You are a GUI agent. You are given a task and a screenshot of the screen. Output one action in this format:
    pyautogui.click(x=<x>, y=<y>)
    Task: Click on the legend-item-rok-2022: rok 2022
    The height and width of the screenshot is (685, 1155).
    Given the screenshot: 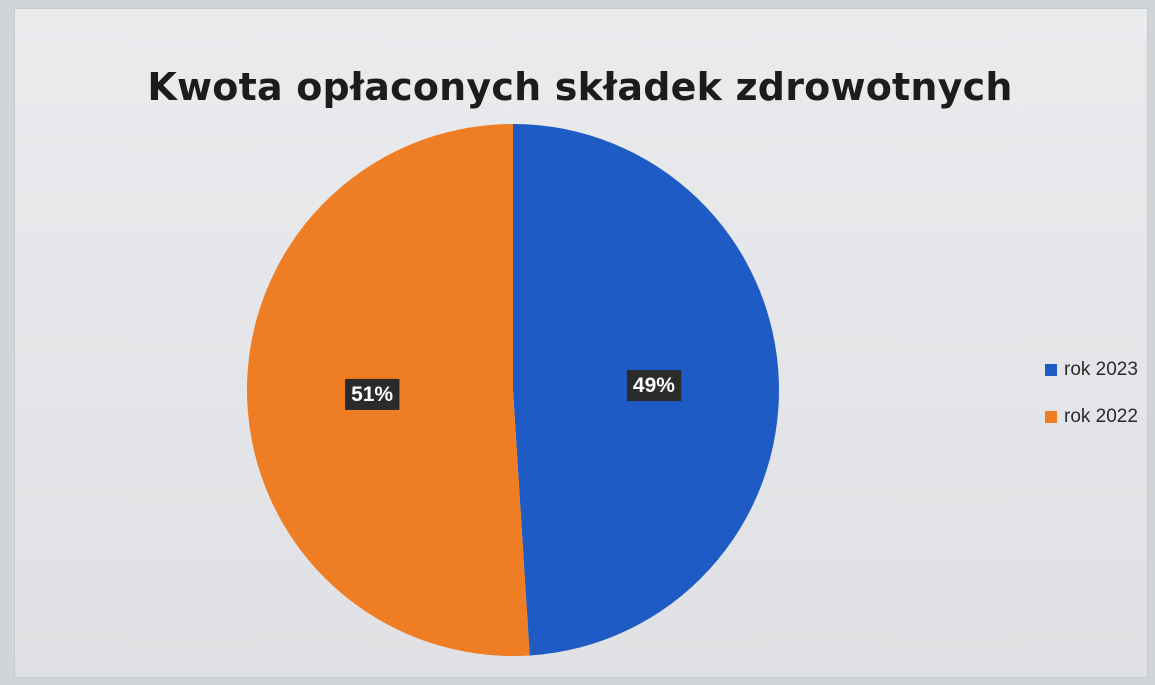 What is the action you would take?
    pyautogui.click(x=1091, y=417)
    